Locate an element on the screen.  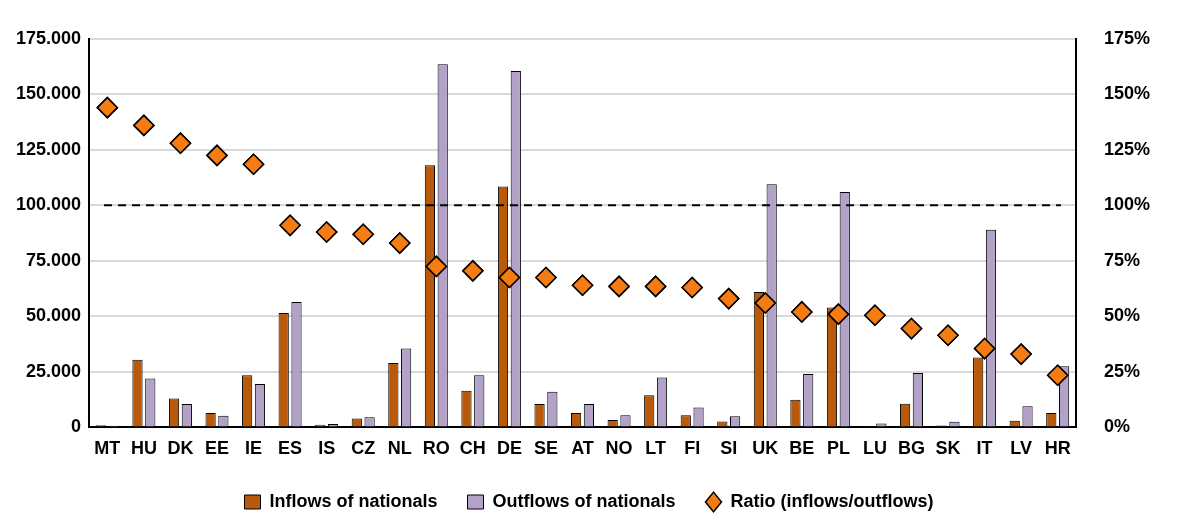
y2-tick-label: 100% is located at coordinates (1127, 204).